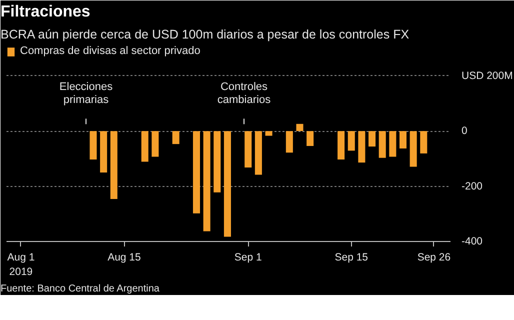 The width and height of the screenshot is (514, 320). Describe the element at coordinates (472, 242) in the screenshot. I see `y-tick-label: -400` at that location.